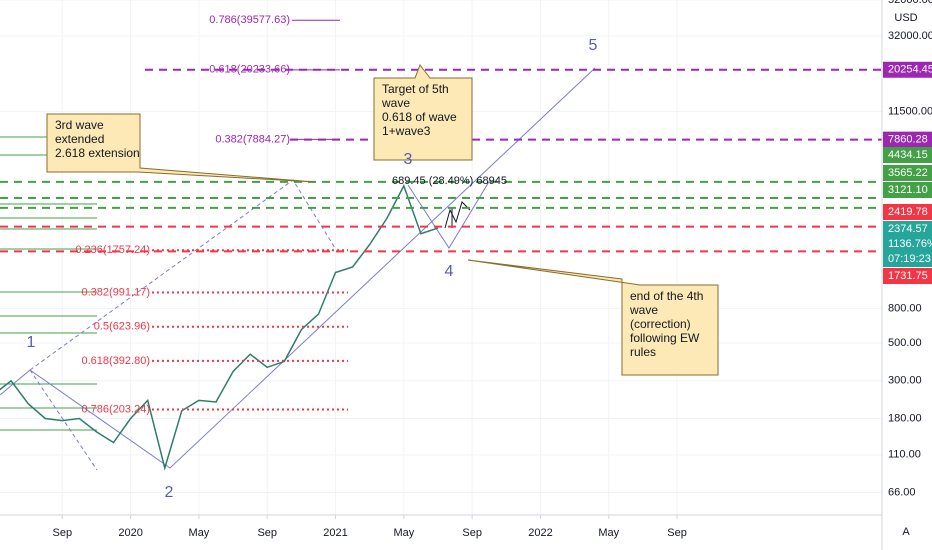  I want to click on price-tag-label: 7860.28, so click(908, 140).